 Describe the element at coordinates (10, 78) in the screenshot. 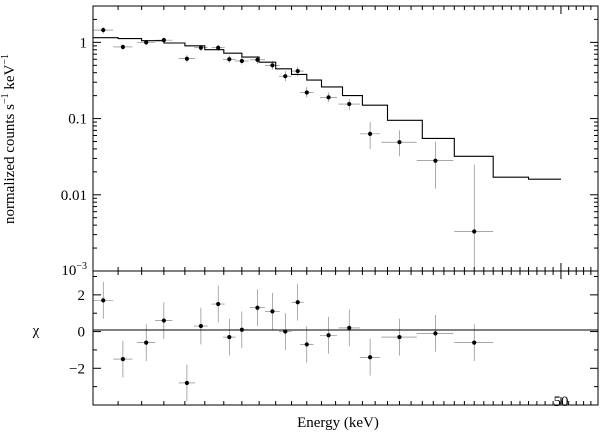

I see `y-axis-title-kev: keV` at that location.